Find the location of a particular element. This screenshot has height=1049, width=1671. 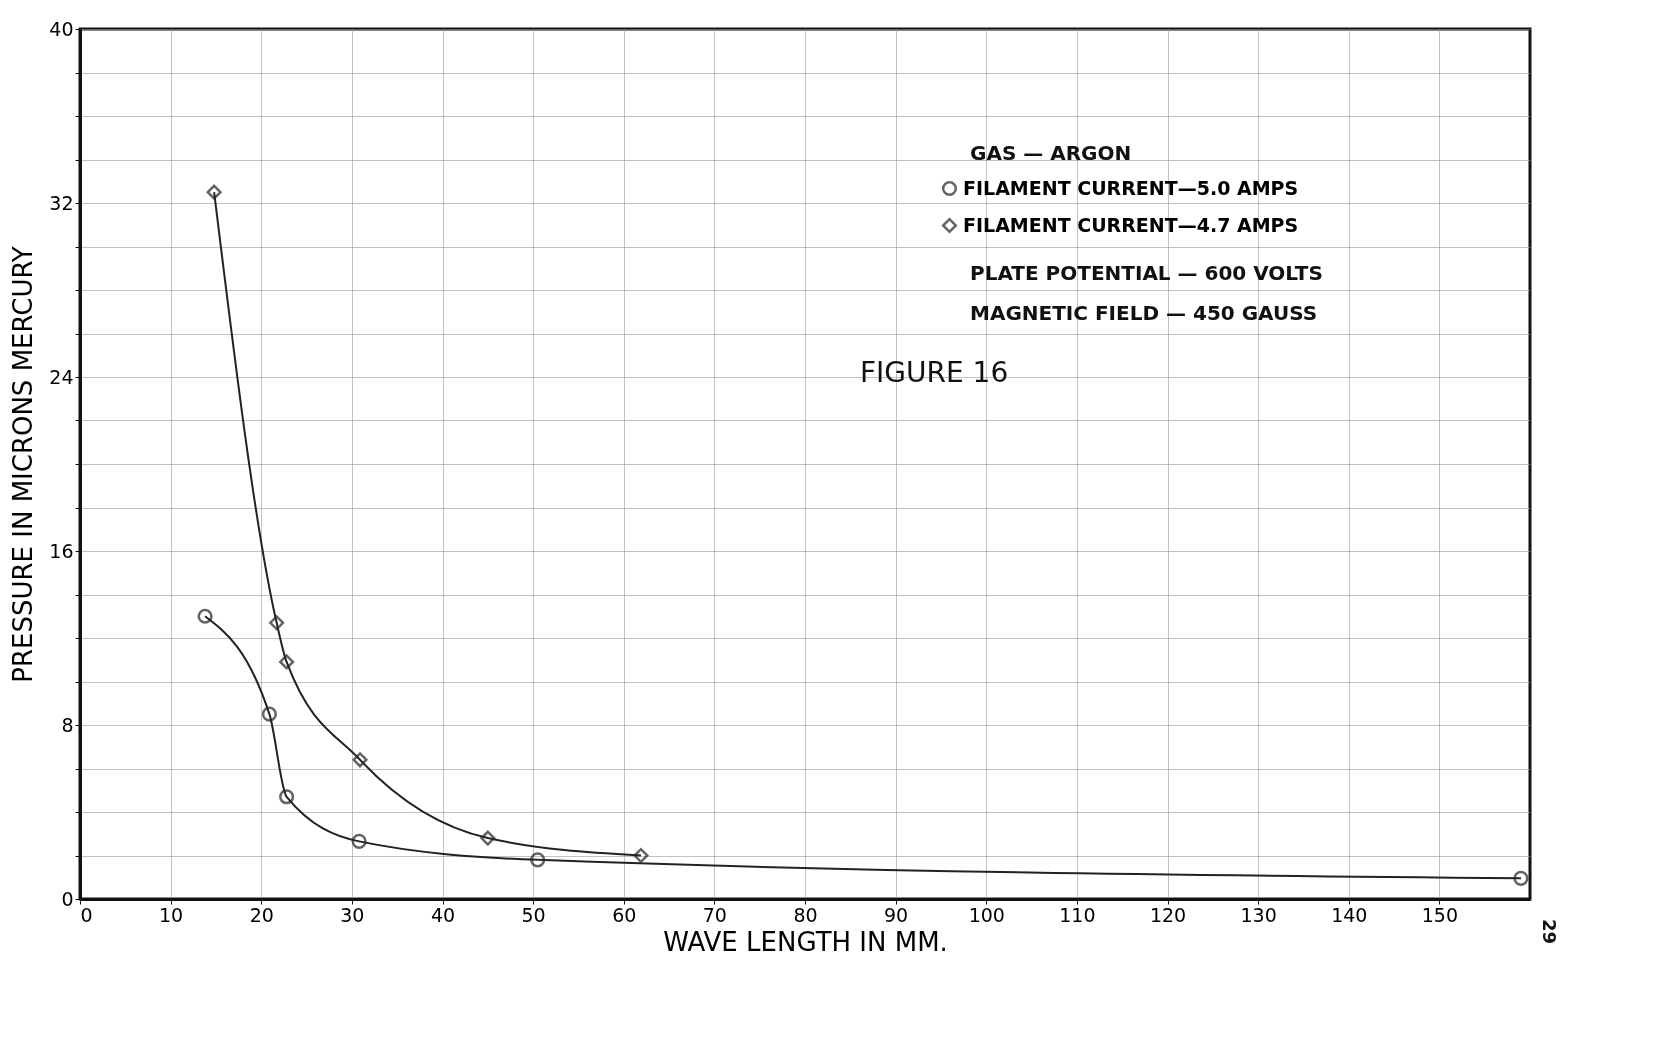

x-tick-label: 80 is located at coordinates (805, 914).